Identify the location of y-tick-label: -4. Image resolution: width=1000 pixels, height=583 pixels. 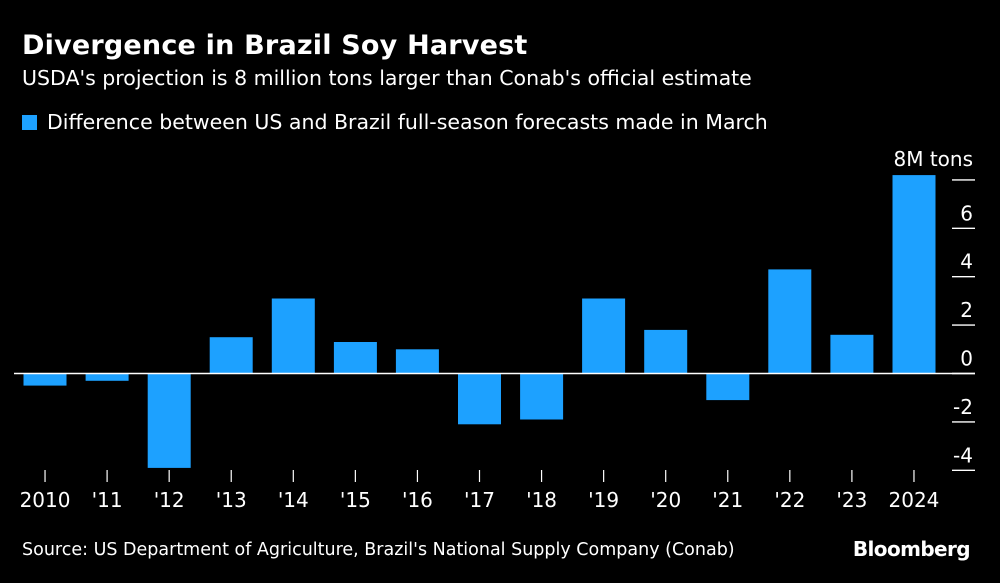
(963, 455).